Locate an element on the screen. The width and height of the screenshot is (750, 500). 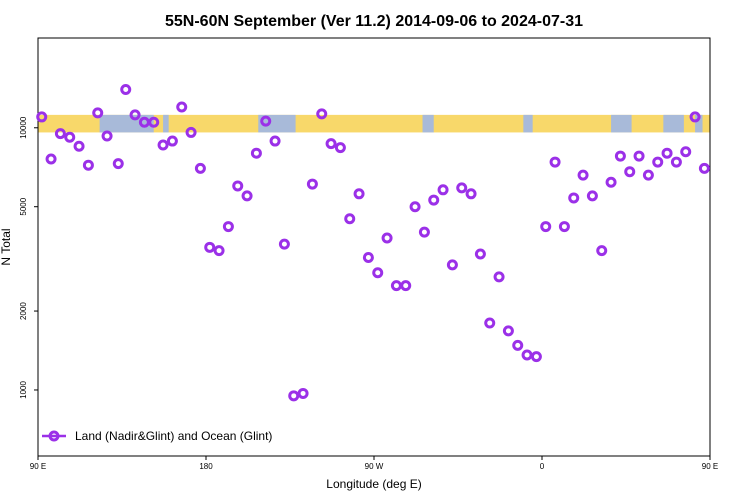
x-tick-label: 0 is located at coordinates (542, 466).